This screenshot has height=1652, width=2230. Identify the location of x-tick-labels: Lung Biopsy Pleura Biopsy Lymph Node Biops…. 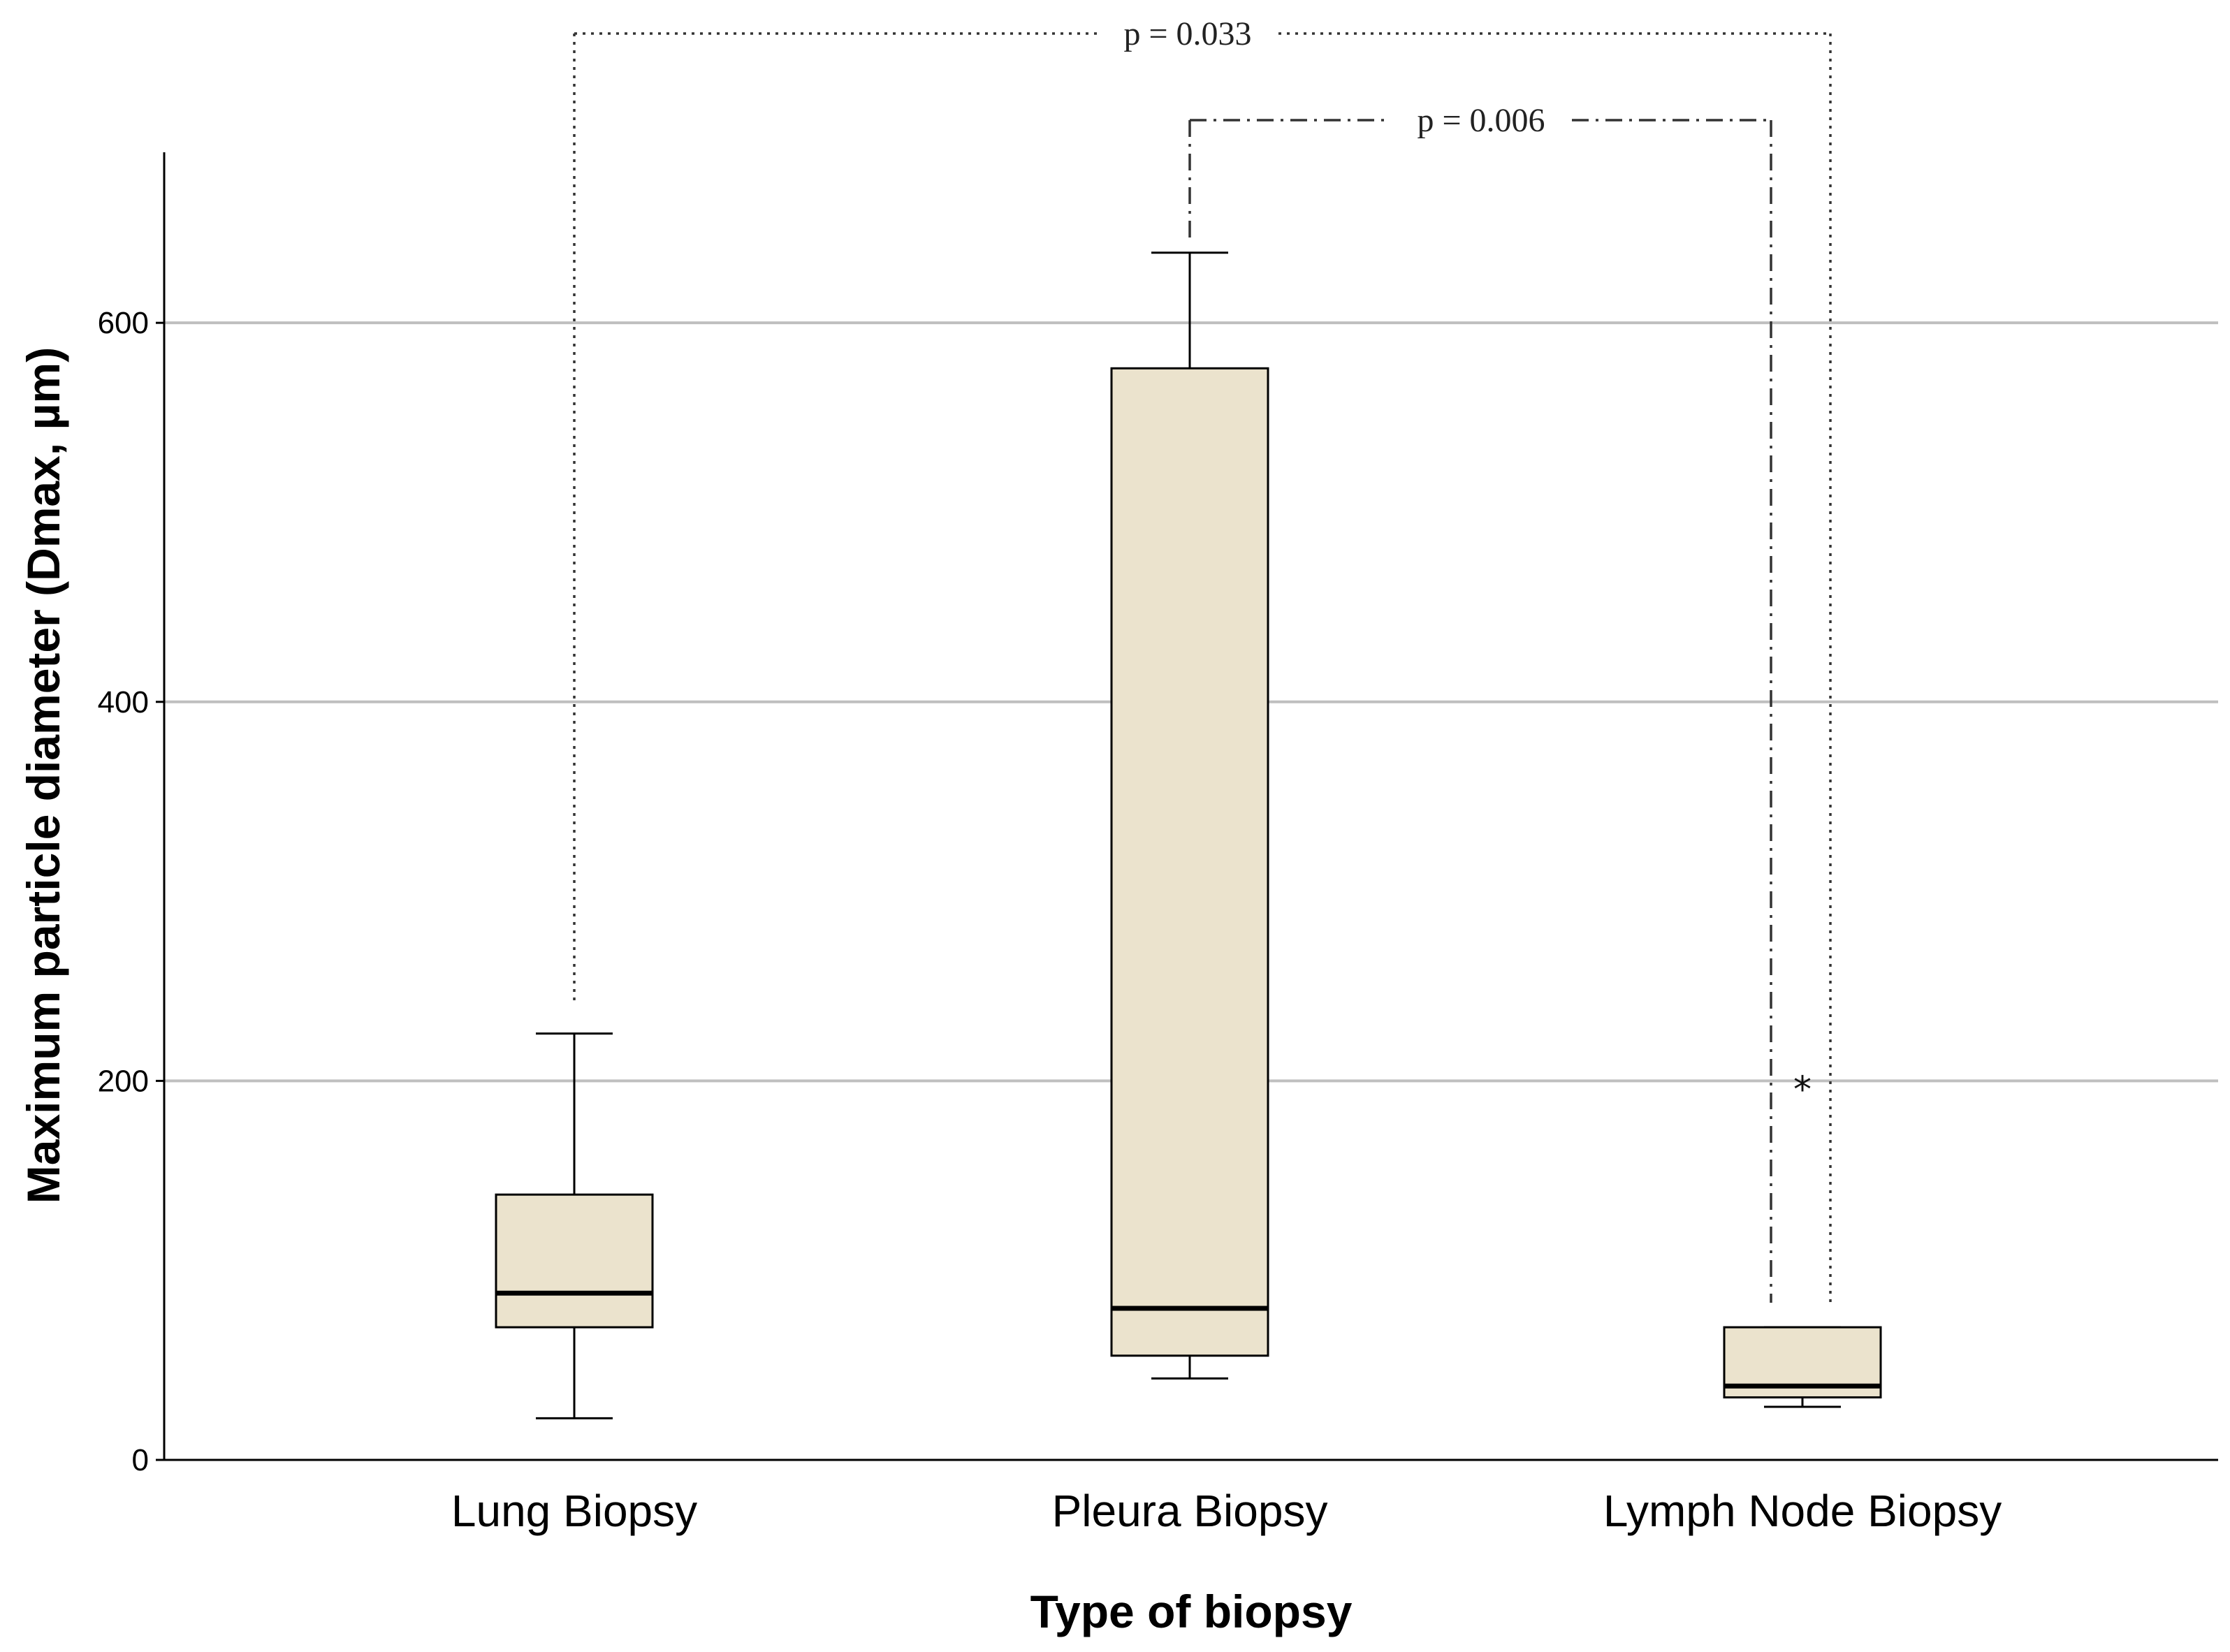
(1226, 1511).